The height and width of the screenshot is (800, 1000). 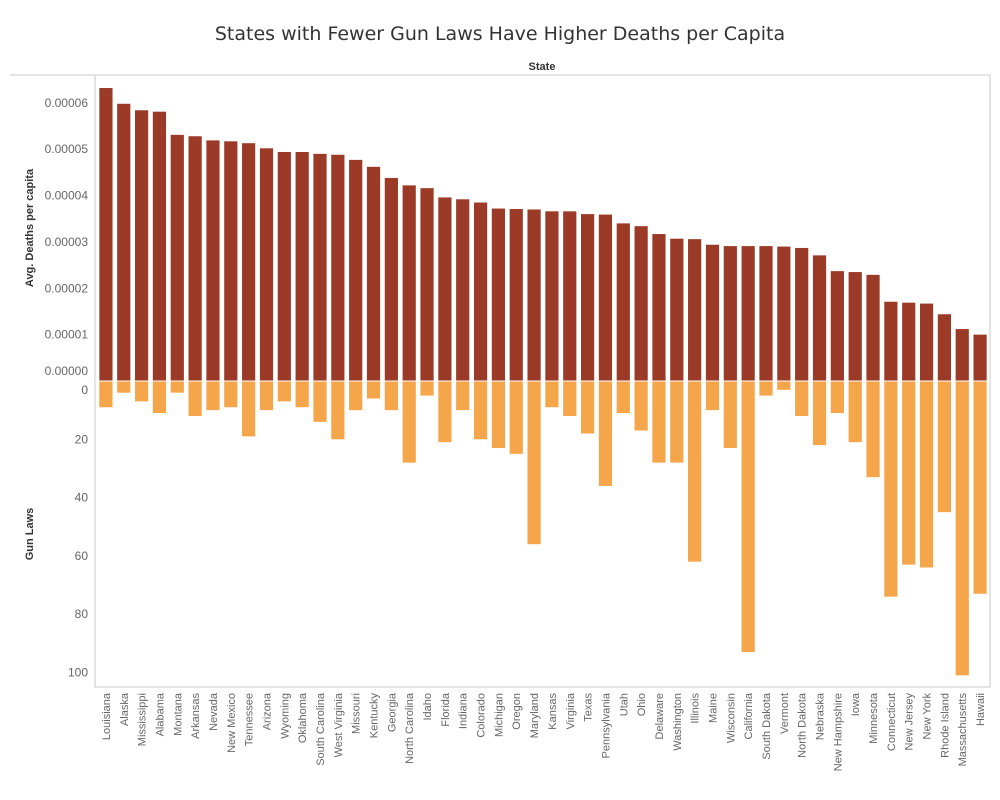 I want to click on state-label: Rhode Island, so click(x=945, y=725).